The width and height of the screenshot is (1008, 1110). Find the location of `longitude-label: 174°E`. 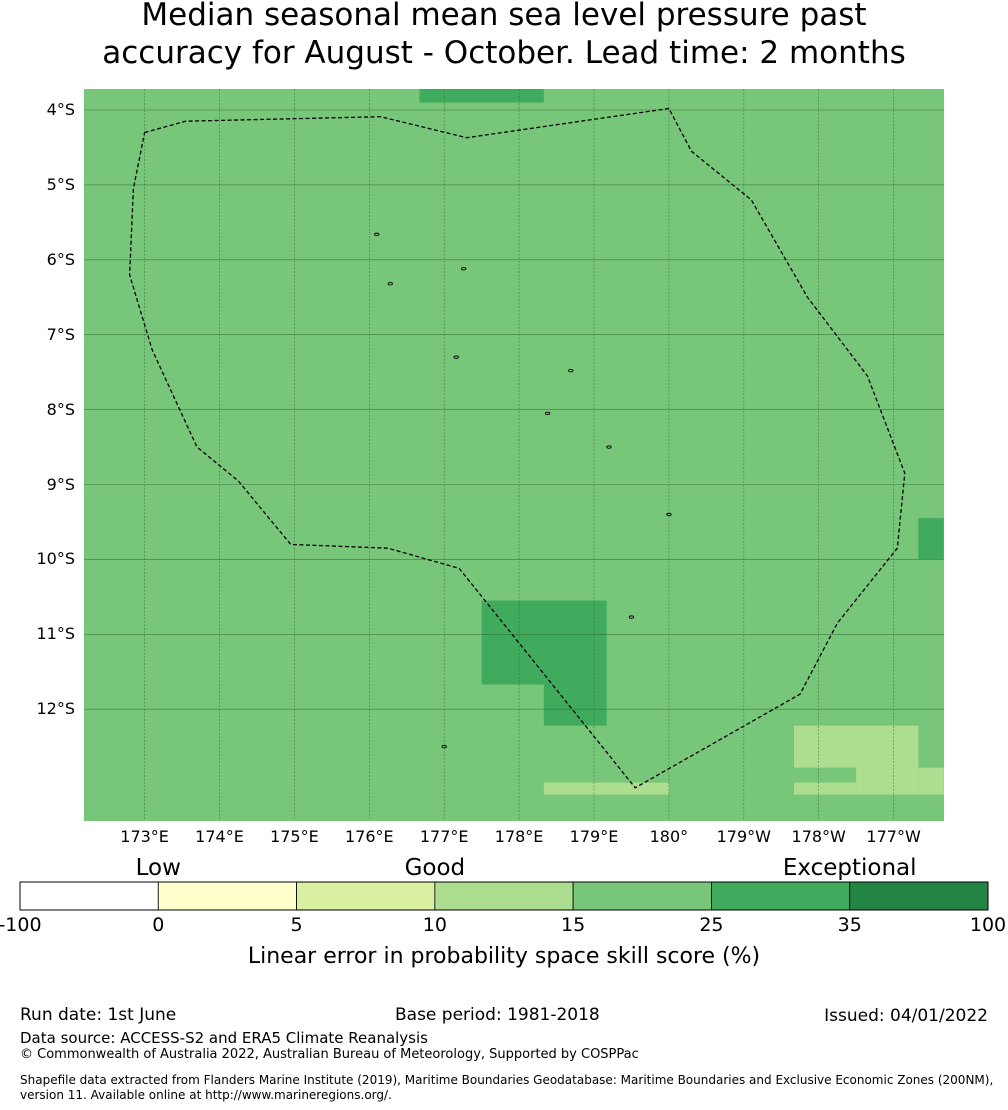

longitude-label: 174°E is located at coordinates (219, 836).